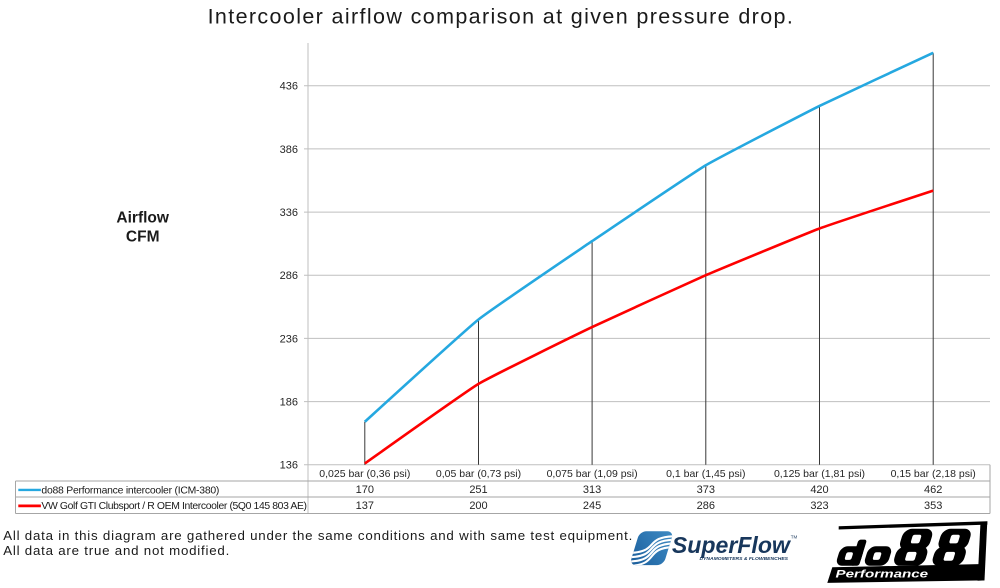 Image resolution: width=1000 pixels, height=588 pixels. What do you see at coordinates (130, 491) in the screenshot?
I see `svg-text:do88 Performance intercooler (: do88 Performance intercooler (ICM-380)` at bounding box center [130, 491].